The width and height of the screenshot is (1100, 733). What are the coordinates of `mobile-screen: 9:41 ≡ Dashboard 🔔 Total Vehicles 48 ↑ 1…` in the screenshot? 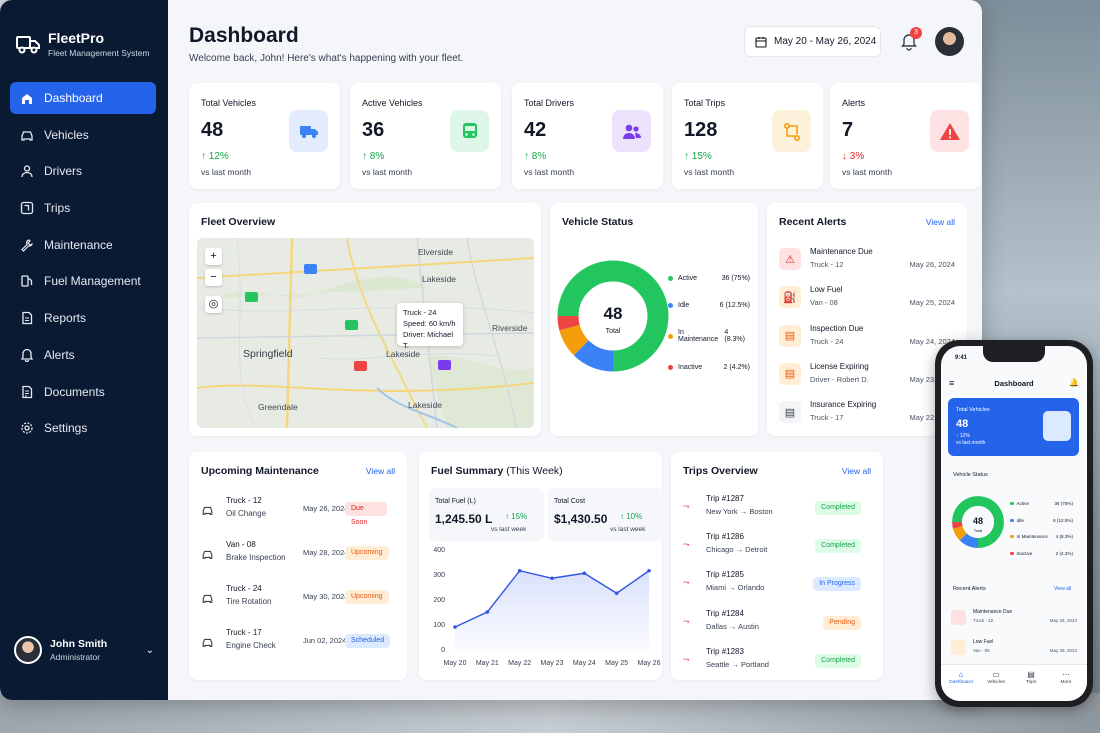 It's located at (1014, 523).